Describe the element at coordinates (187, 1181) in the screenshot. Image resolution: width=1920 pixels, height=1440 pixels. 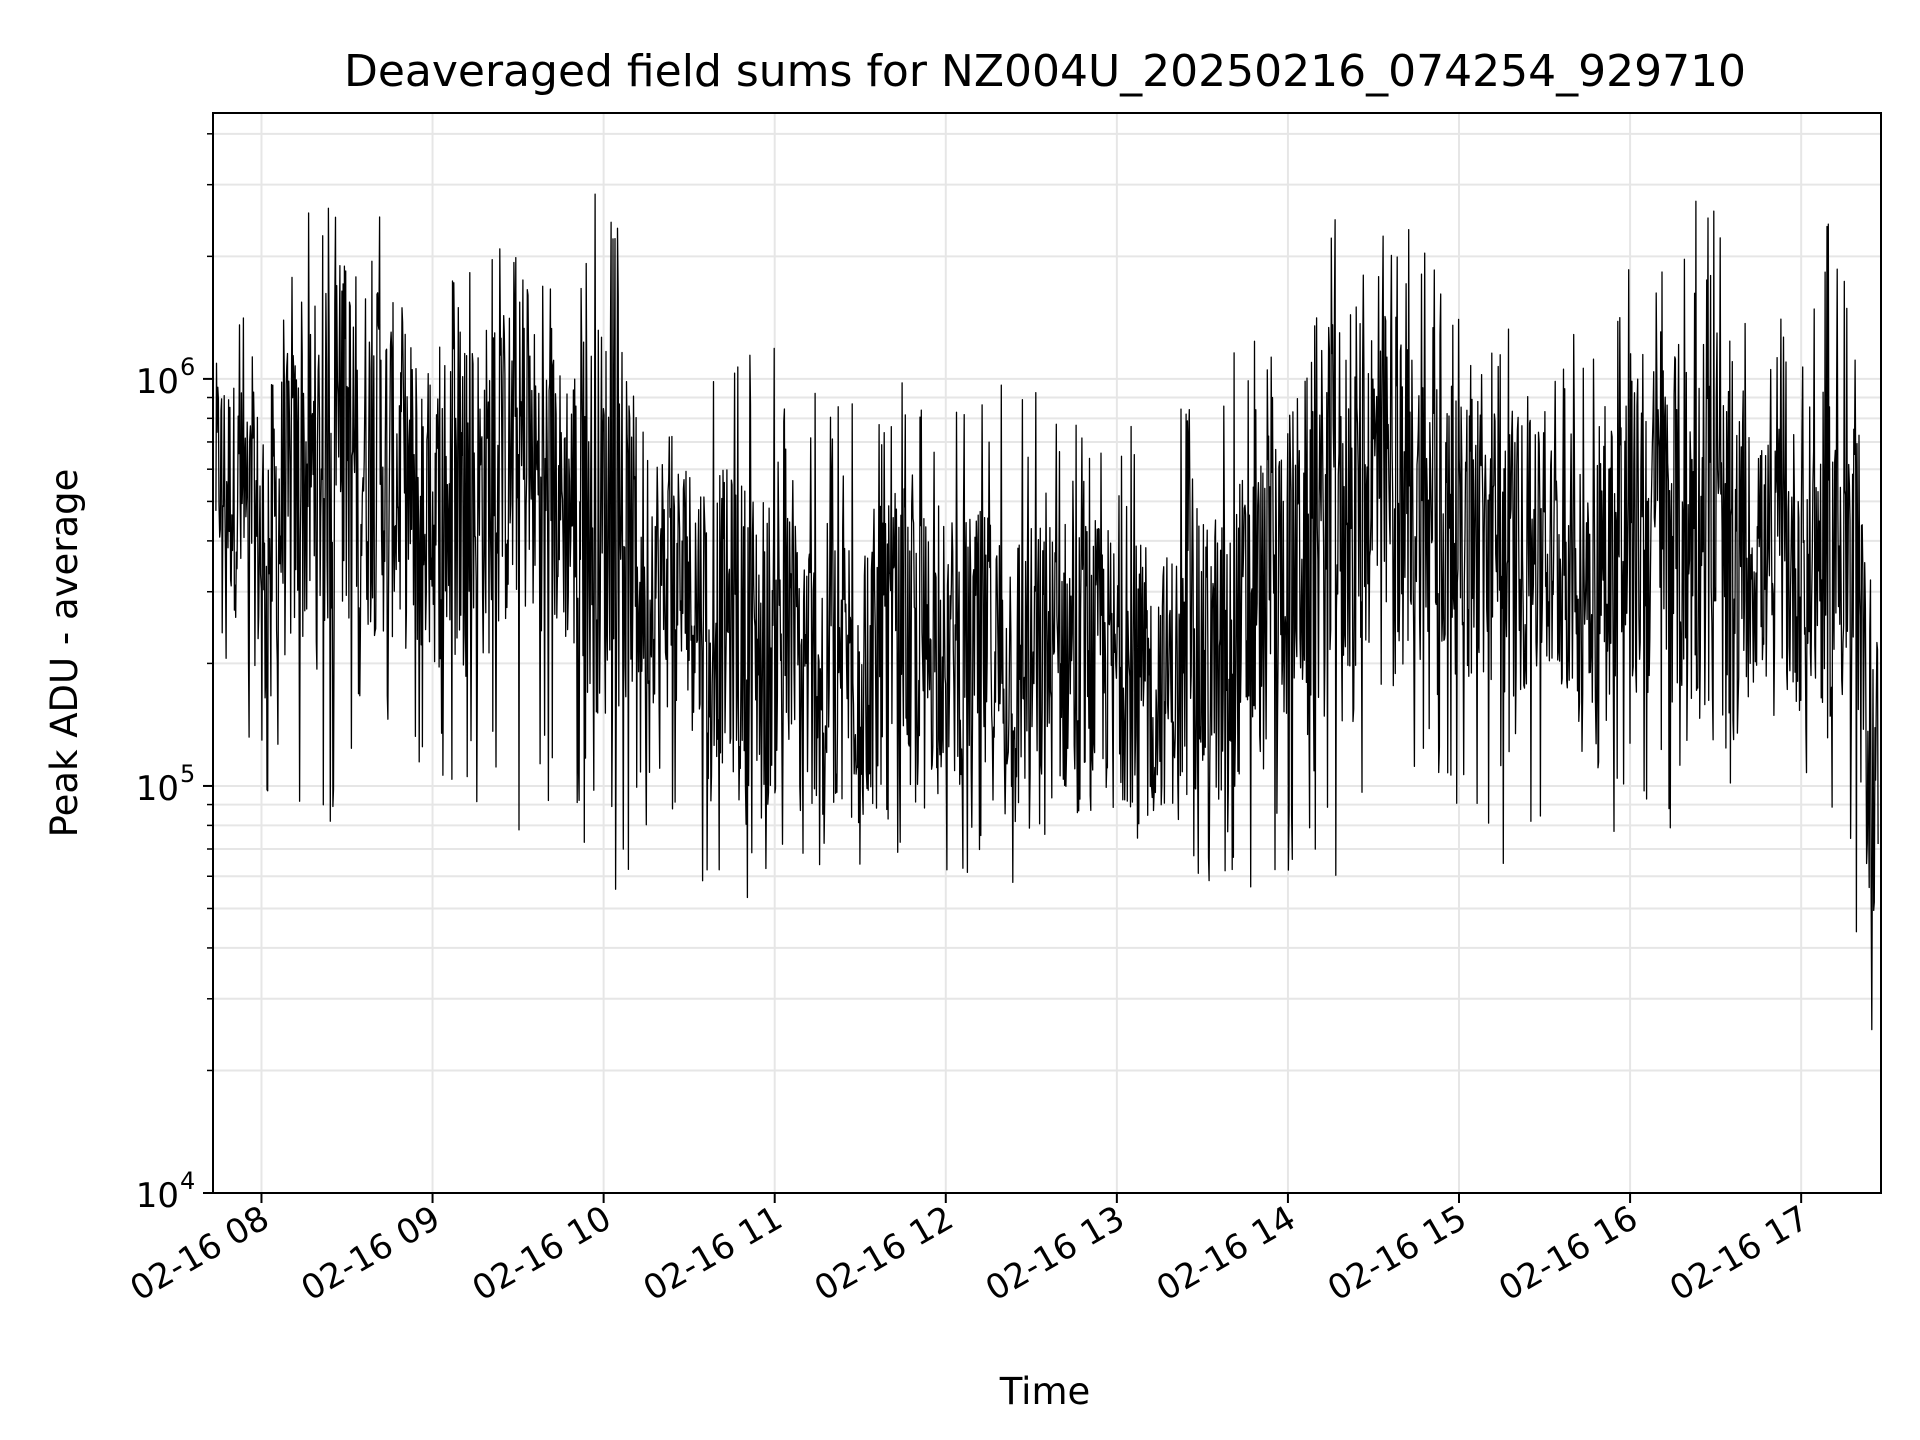
I see `y-tick-exponent: 4` at that location.